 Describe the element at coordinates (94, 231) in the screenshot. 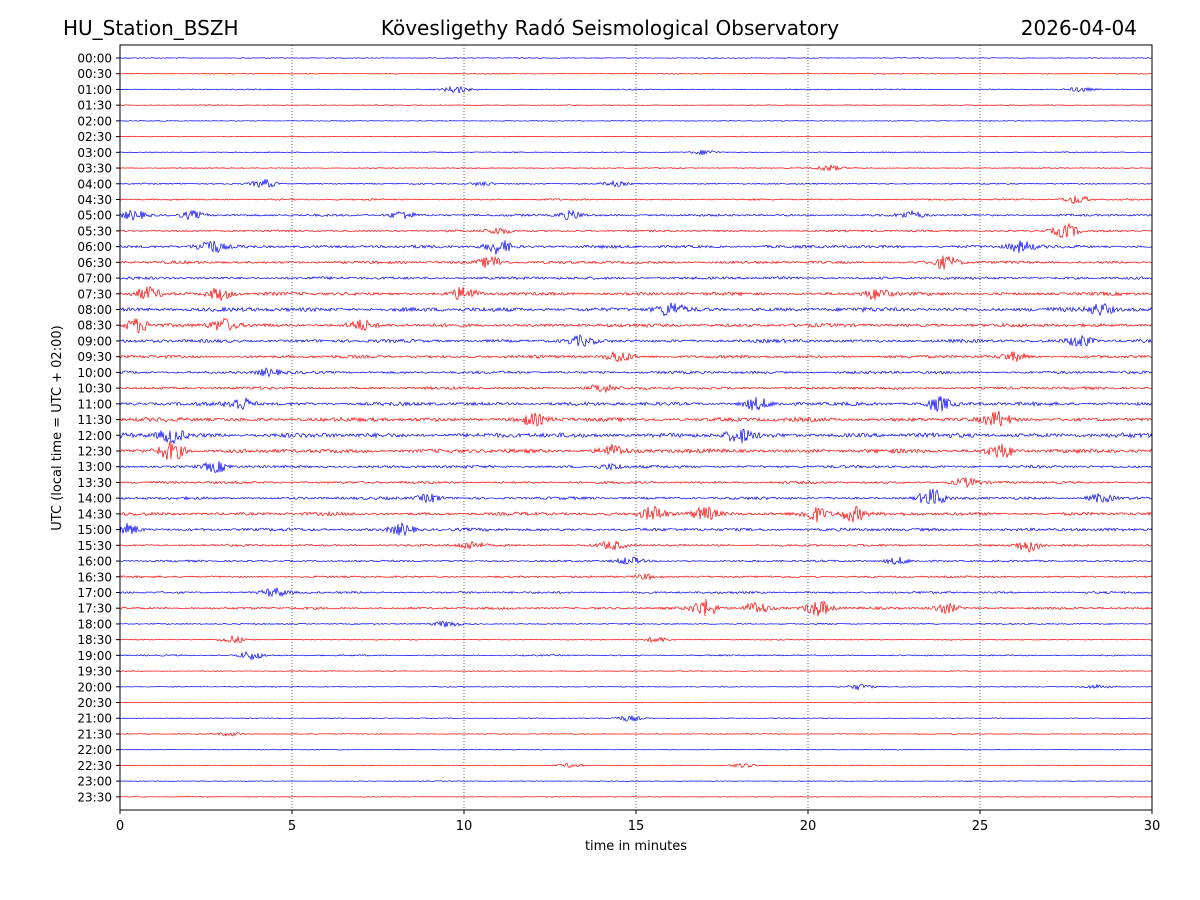

I see `row-time-label: 05:30` at that location.